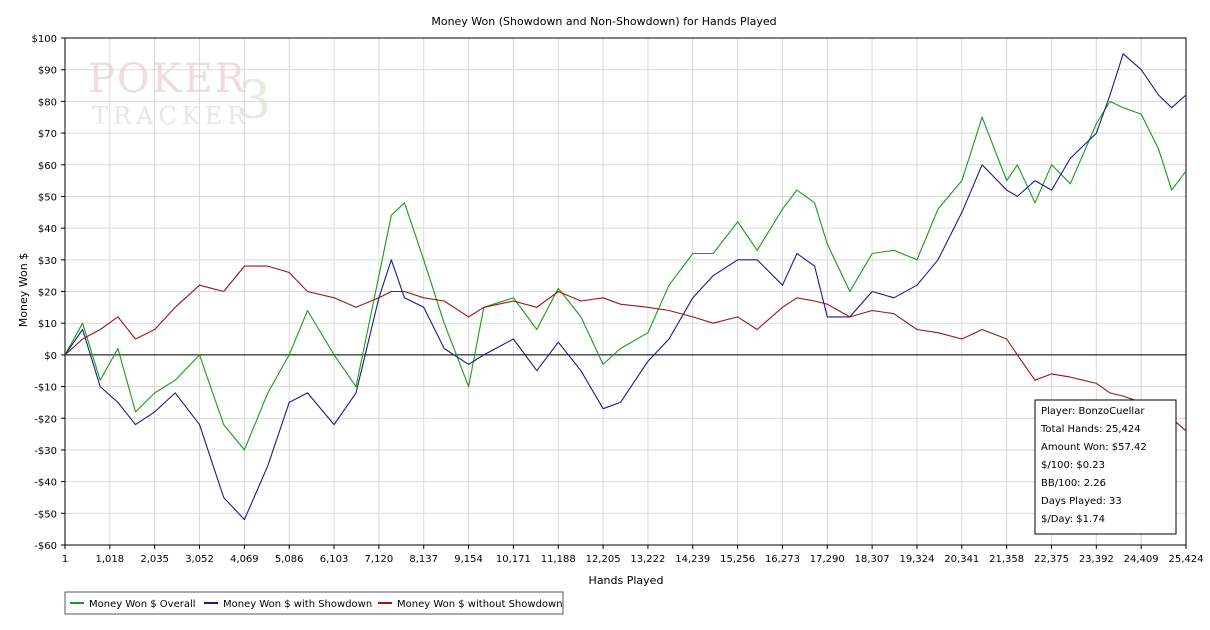  What do you see at coordinates (47, 324) in the screenshot?
I see `y-tick-label: $10` at bounding box center [47, 324].